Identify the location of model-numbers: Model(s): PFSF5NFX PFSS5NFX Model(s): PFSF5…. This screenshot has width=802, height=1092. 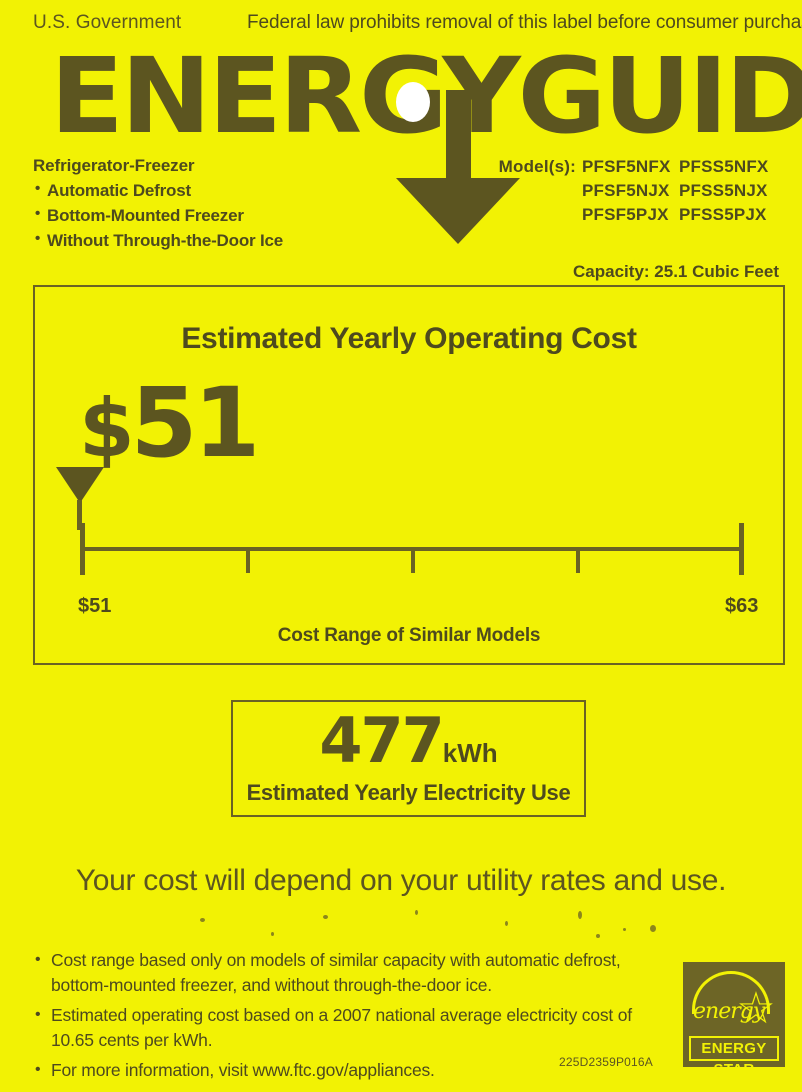
(639, 193).